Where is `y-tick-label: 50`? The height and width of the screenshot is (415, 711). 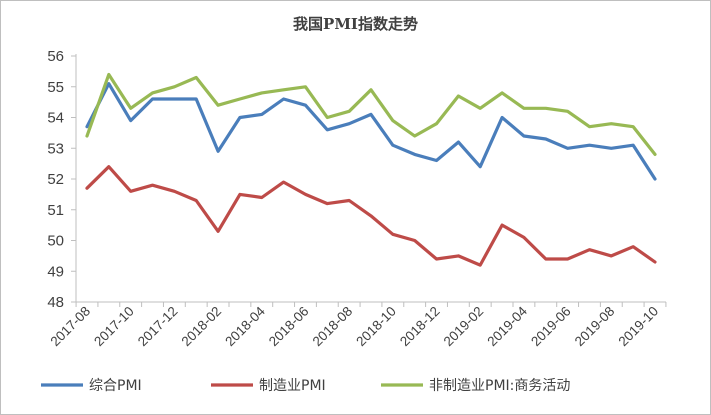
y-tick-label: 50 is located at coordinates (55, 241).